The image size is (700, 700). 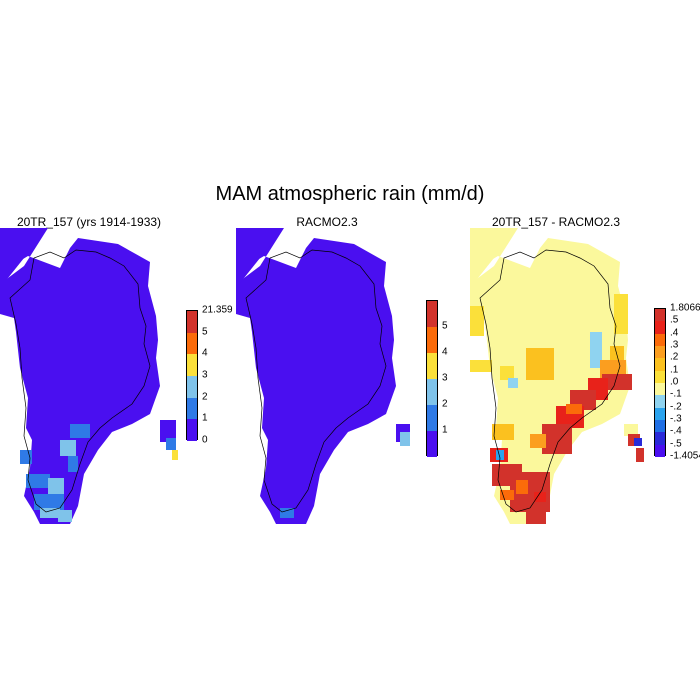 What do you see at coordinates (676, 431) in the screenshot?
I see `colorbar-label: -.4` at bounding box center [676, 431].